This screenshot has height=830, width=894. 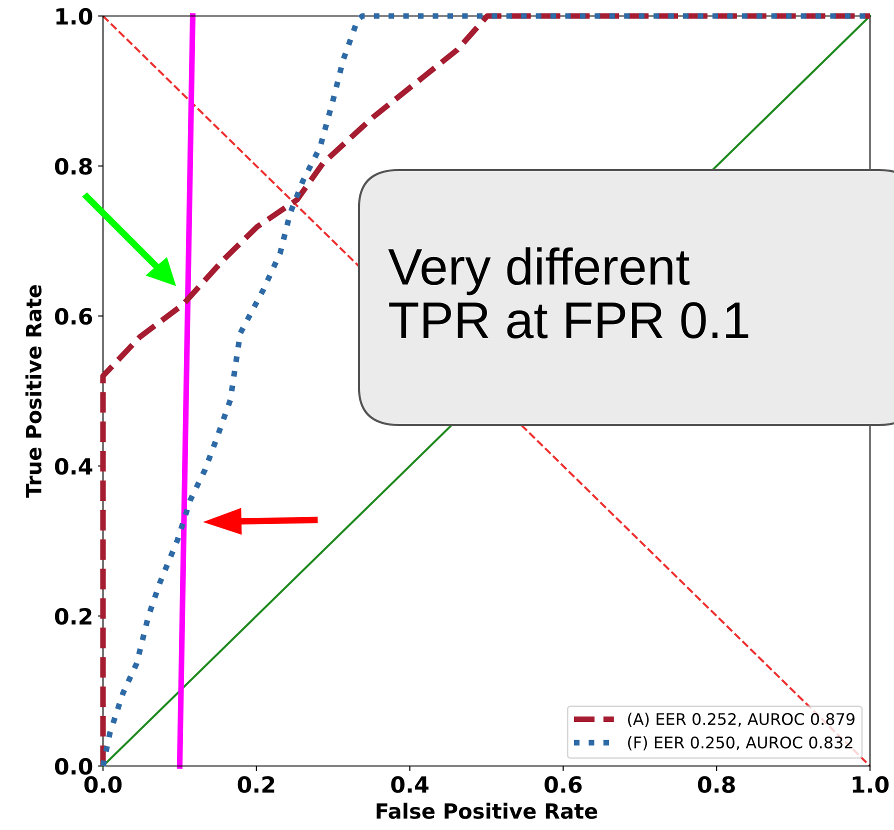 I want to click on x-tick-label: 1.0, so click(x=870, y=784).